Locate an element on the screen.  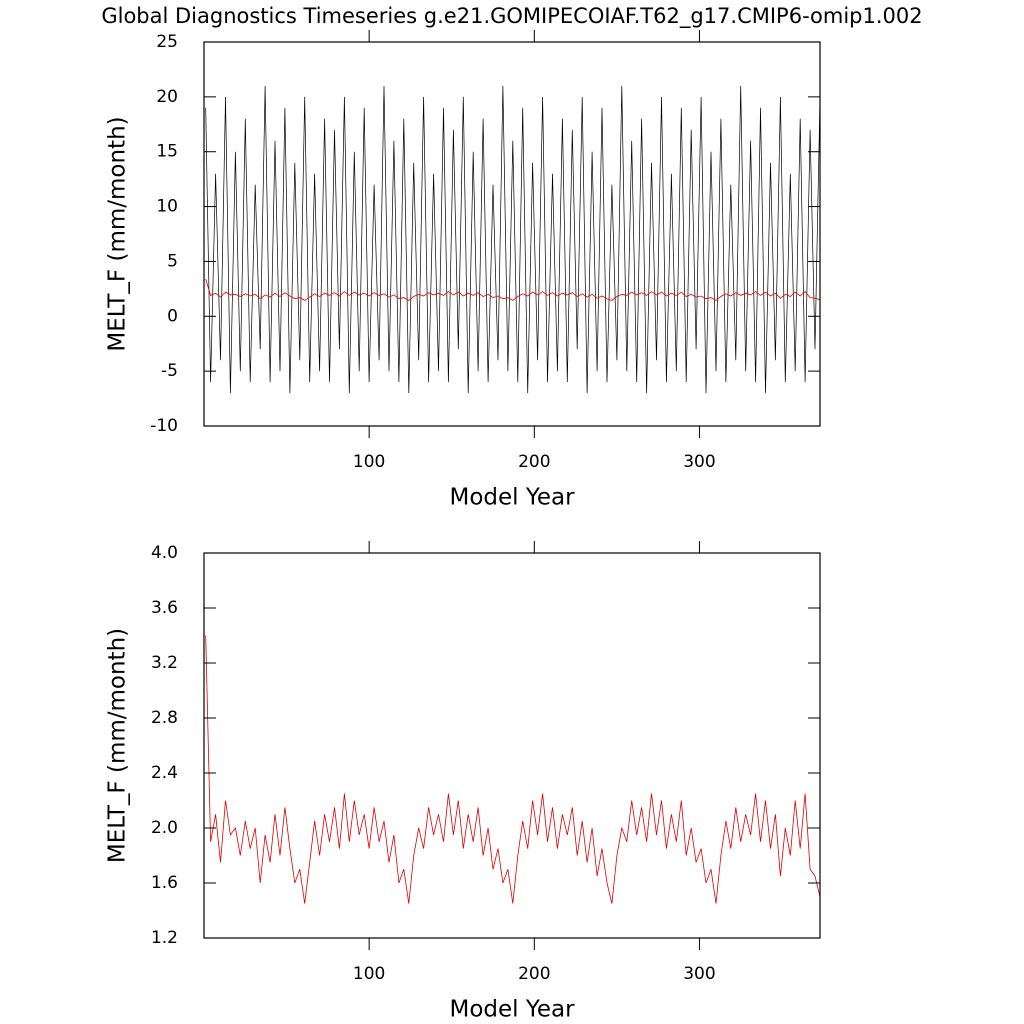
y-tick-label: 20 is located at coordinates (167, 97).